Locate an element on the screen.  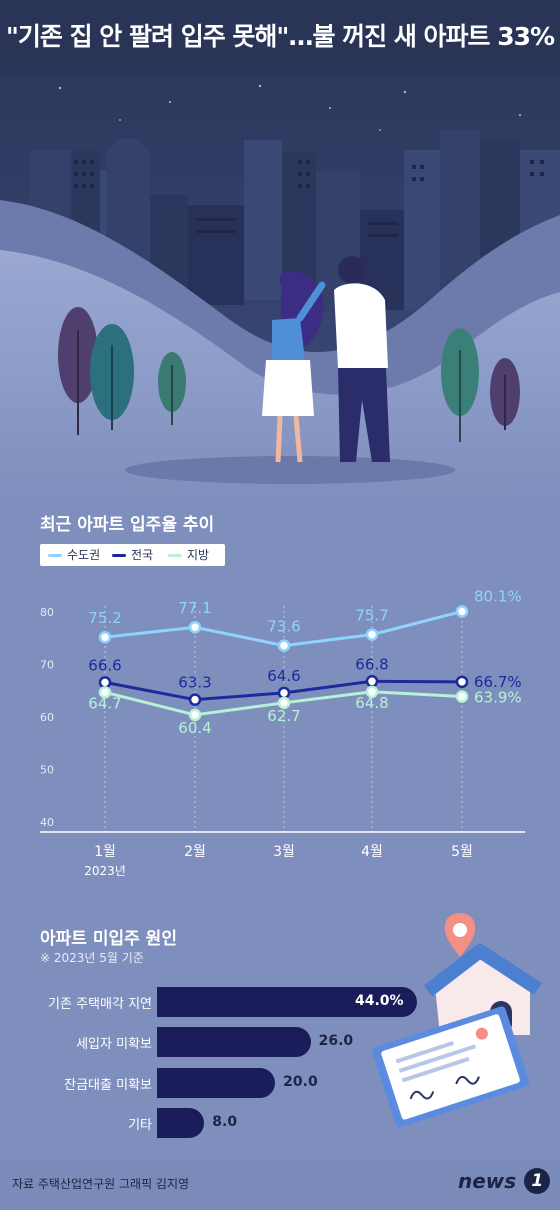
legend-label-regional: 지방 is located at coordinates (198, 555).